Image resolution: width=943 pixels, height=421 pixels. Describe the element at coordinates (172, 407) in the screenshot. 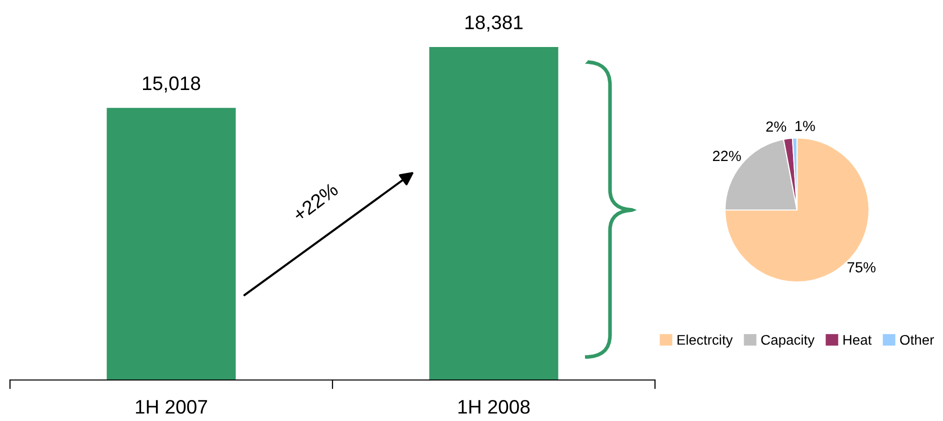

I see `x-tick-label: 1H 2007` at that location.